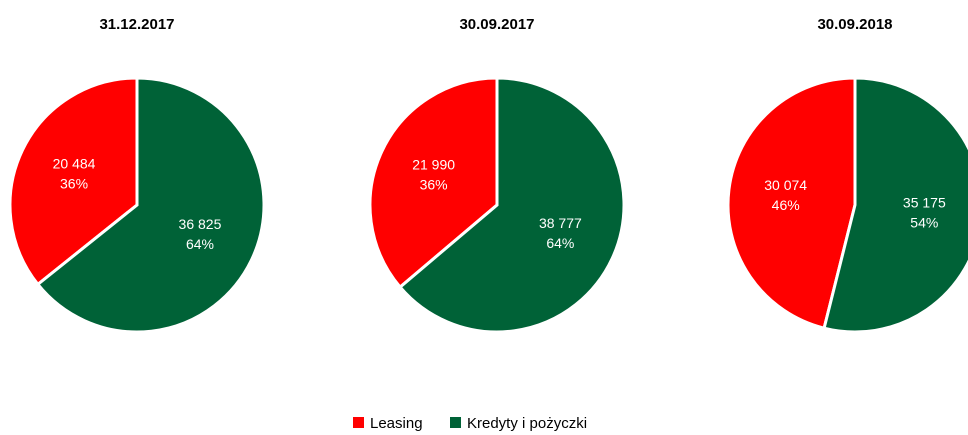  What do you see at coordinates (396, 423) in the screenshot?
I see `legend-label: Leasing` at bounding box center [396, 423].